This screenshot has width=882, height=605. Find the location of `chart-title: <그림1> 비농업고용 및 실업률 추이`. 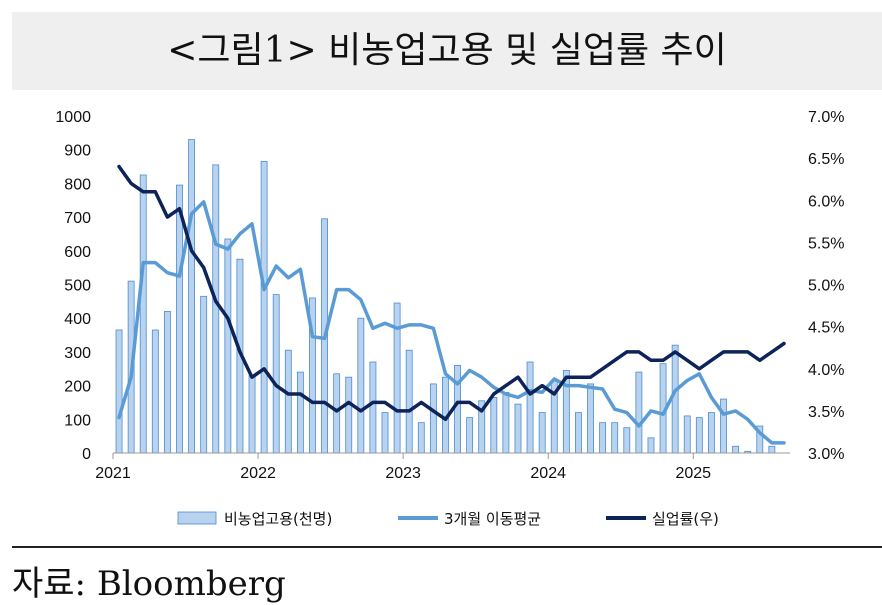

chart-title: <그림1> 비농업고용 및 실업률 추이 is located at coordinates (447, 50).